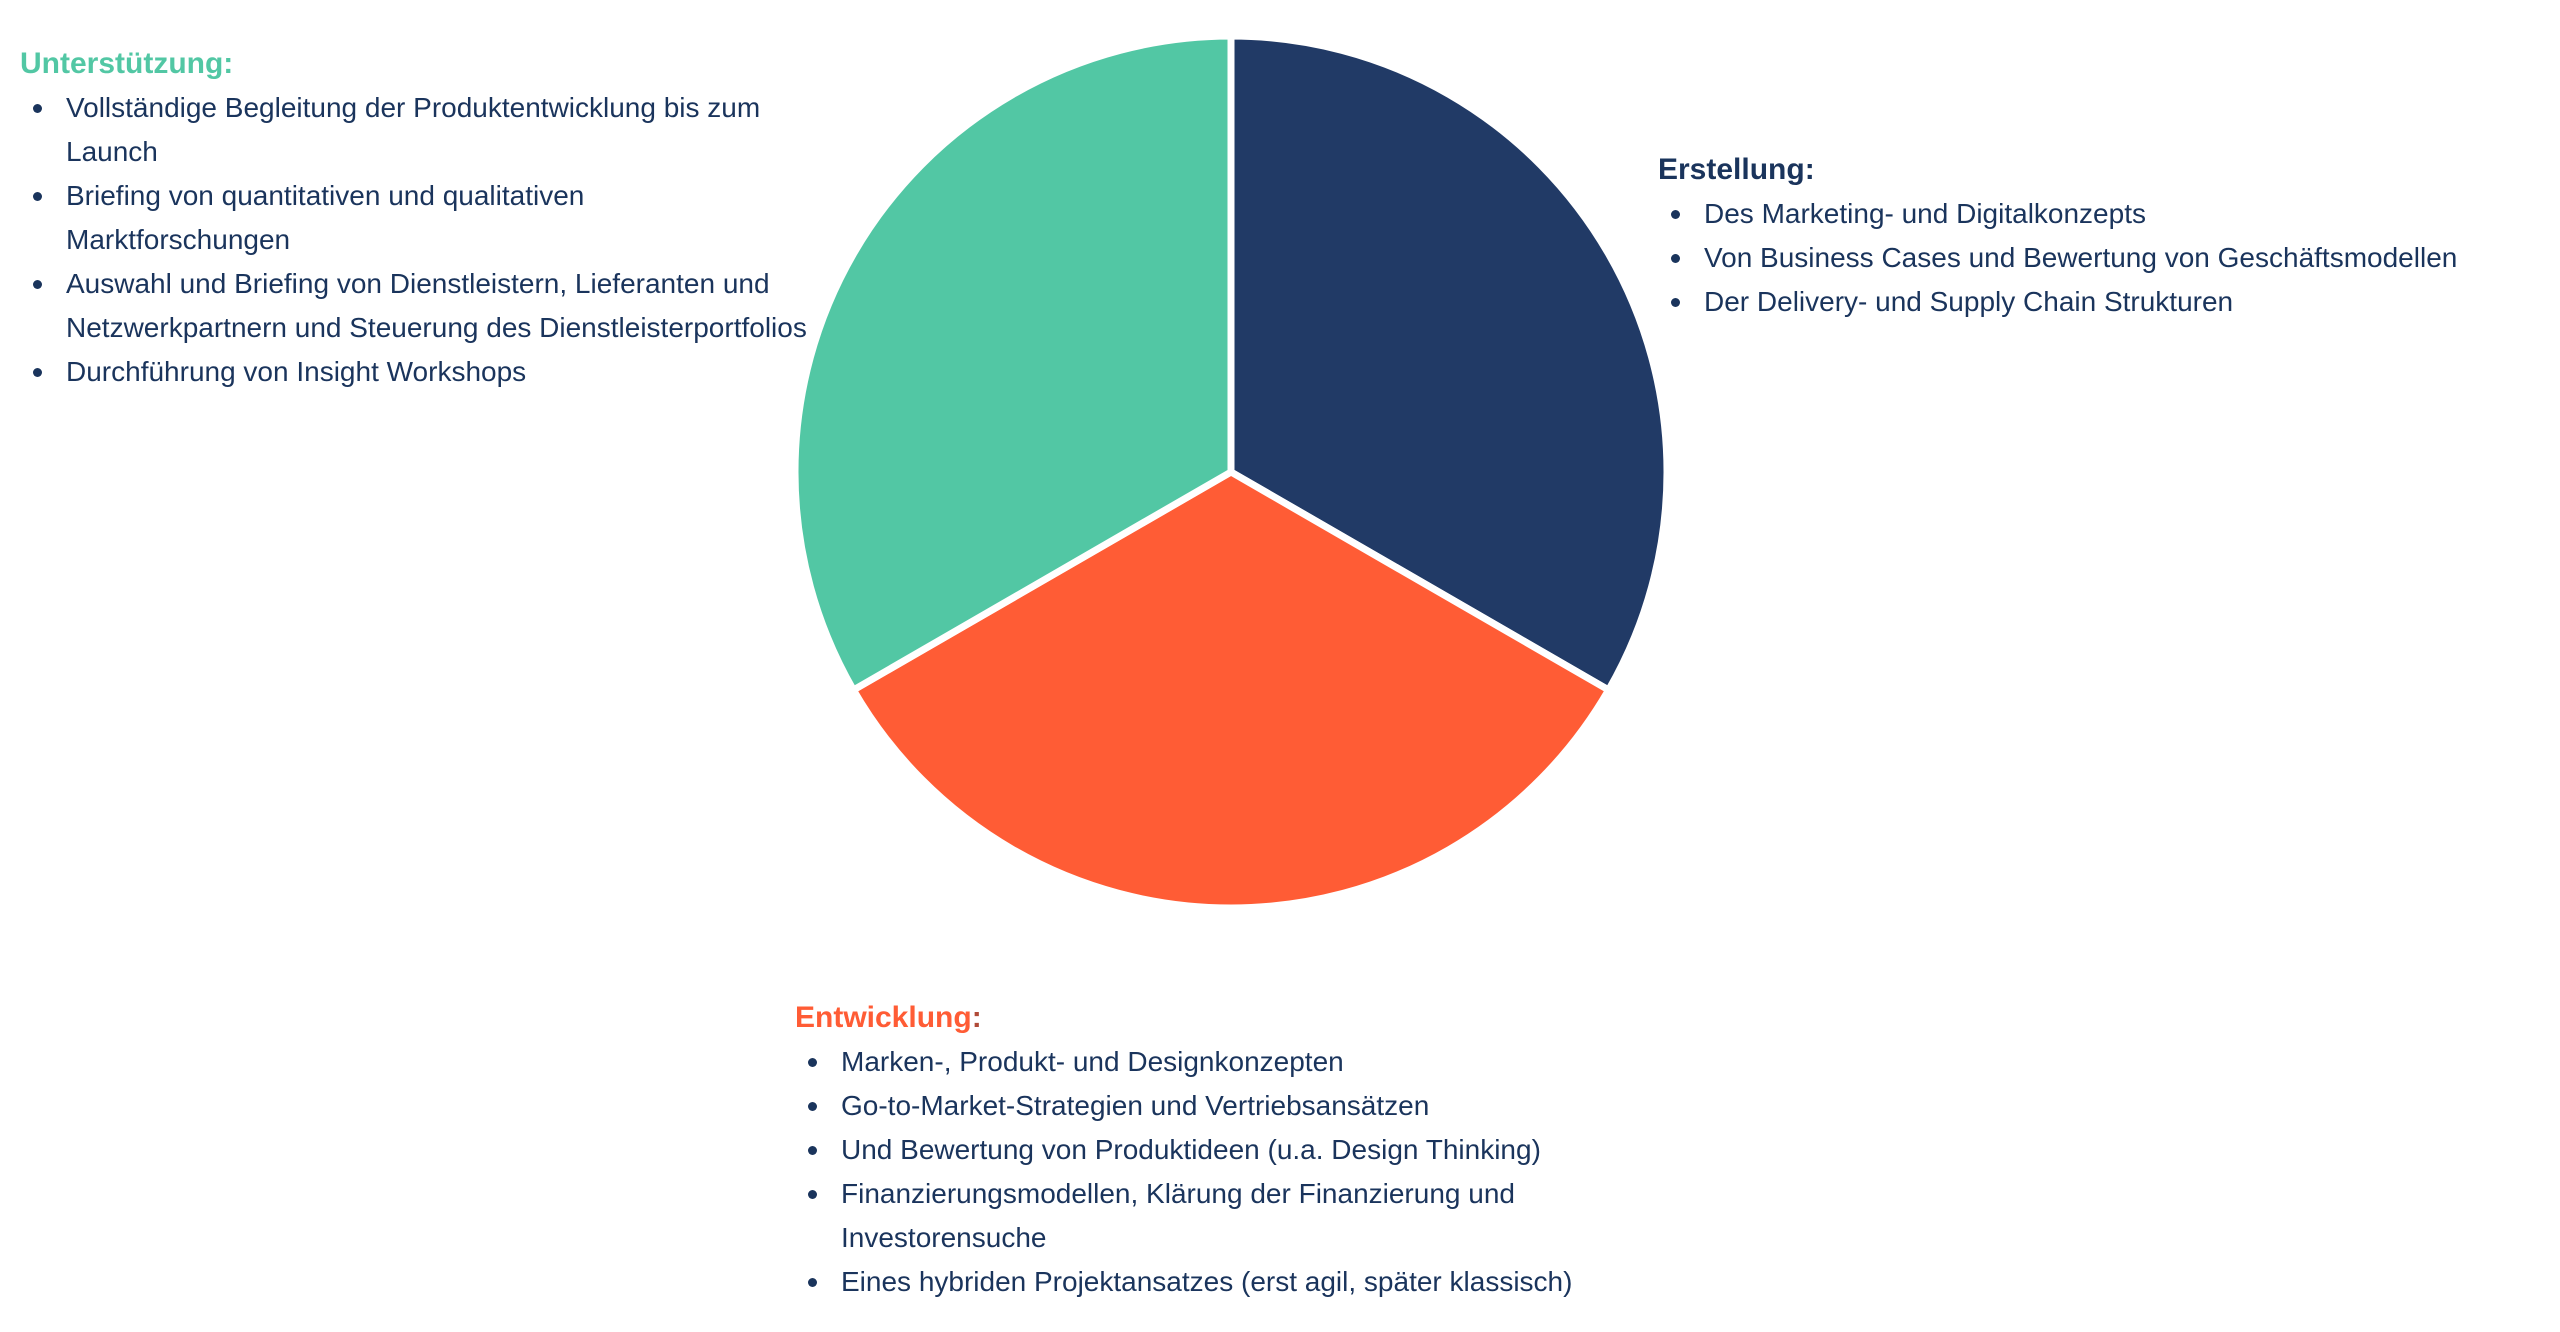 The width and height of the screenshot is (2560, 1332). What do you see at coordinates (1092, 1061) in the screenshot?
I see `list-item-text: Marken-, Produkt- und Designkonzepten` at bounding box center [1092, 1061].